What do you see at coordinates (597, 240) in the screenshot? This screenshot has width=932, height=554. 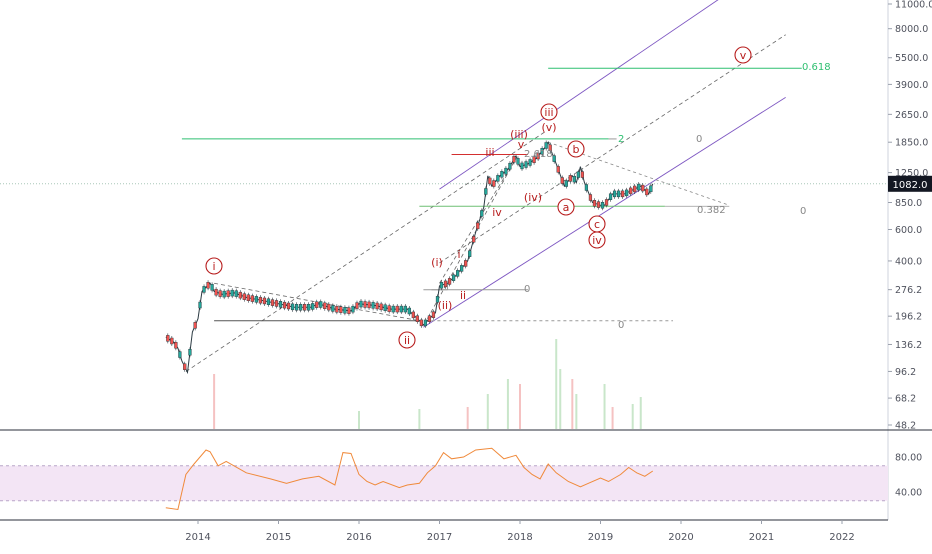 I see `wave-circled-iv: iv` at bounding box center [597, 240].